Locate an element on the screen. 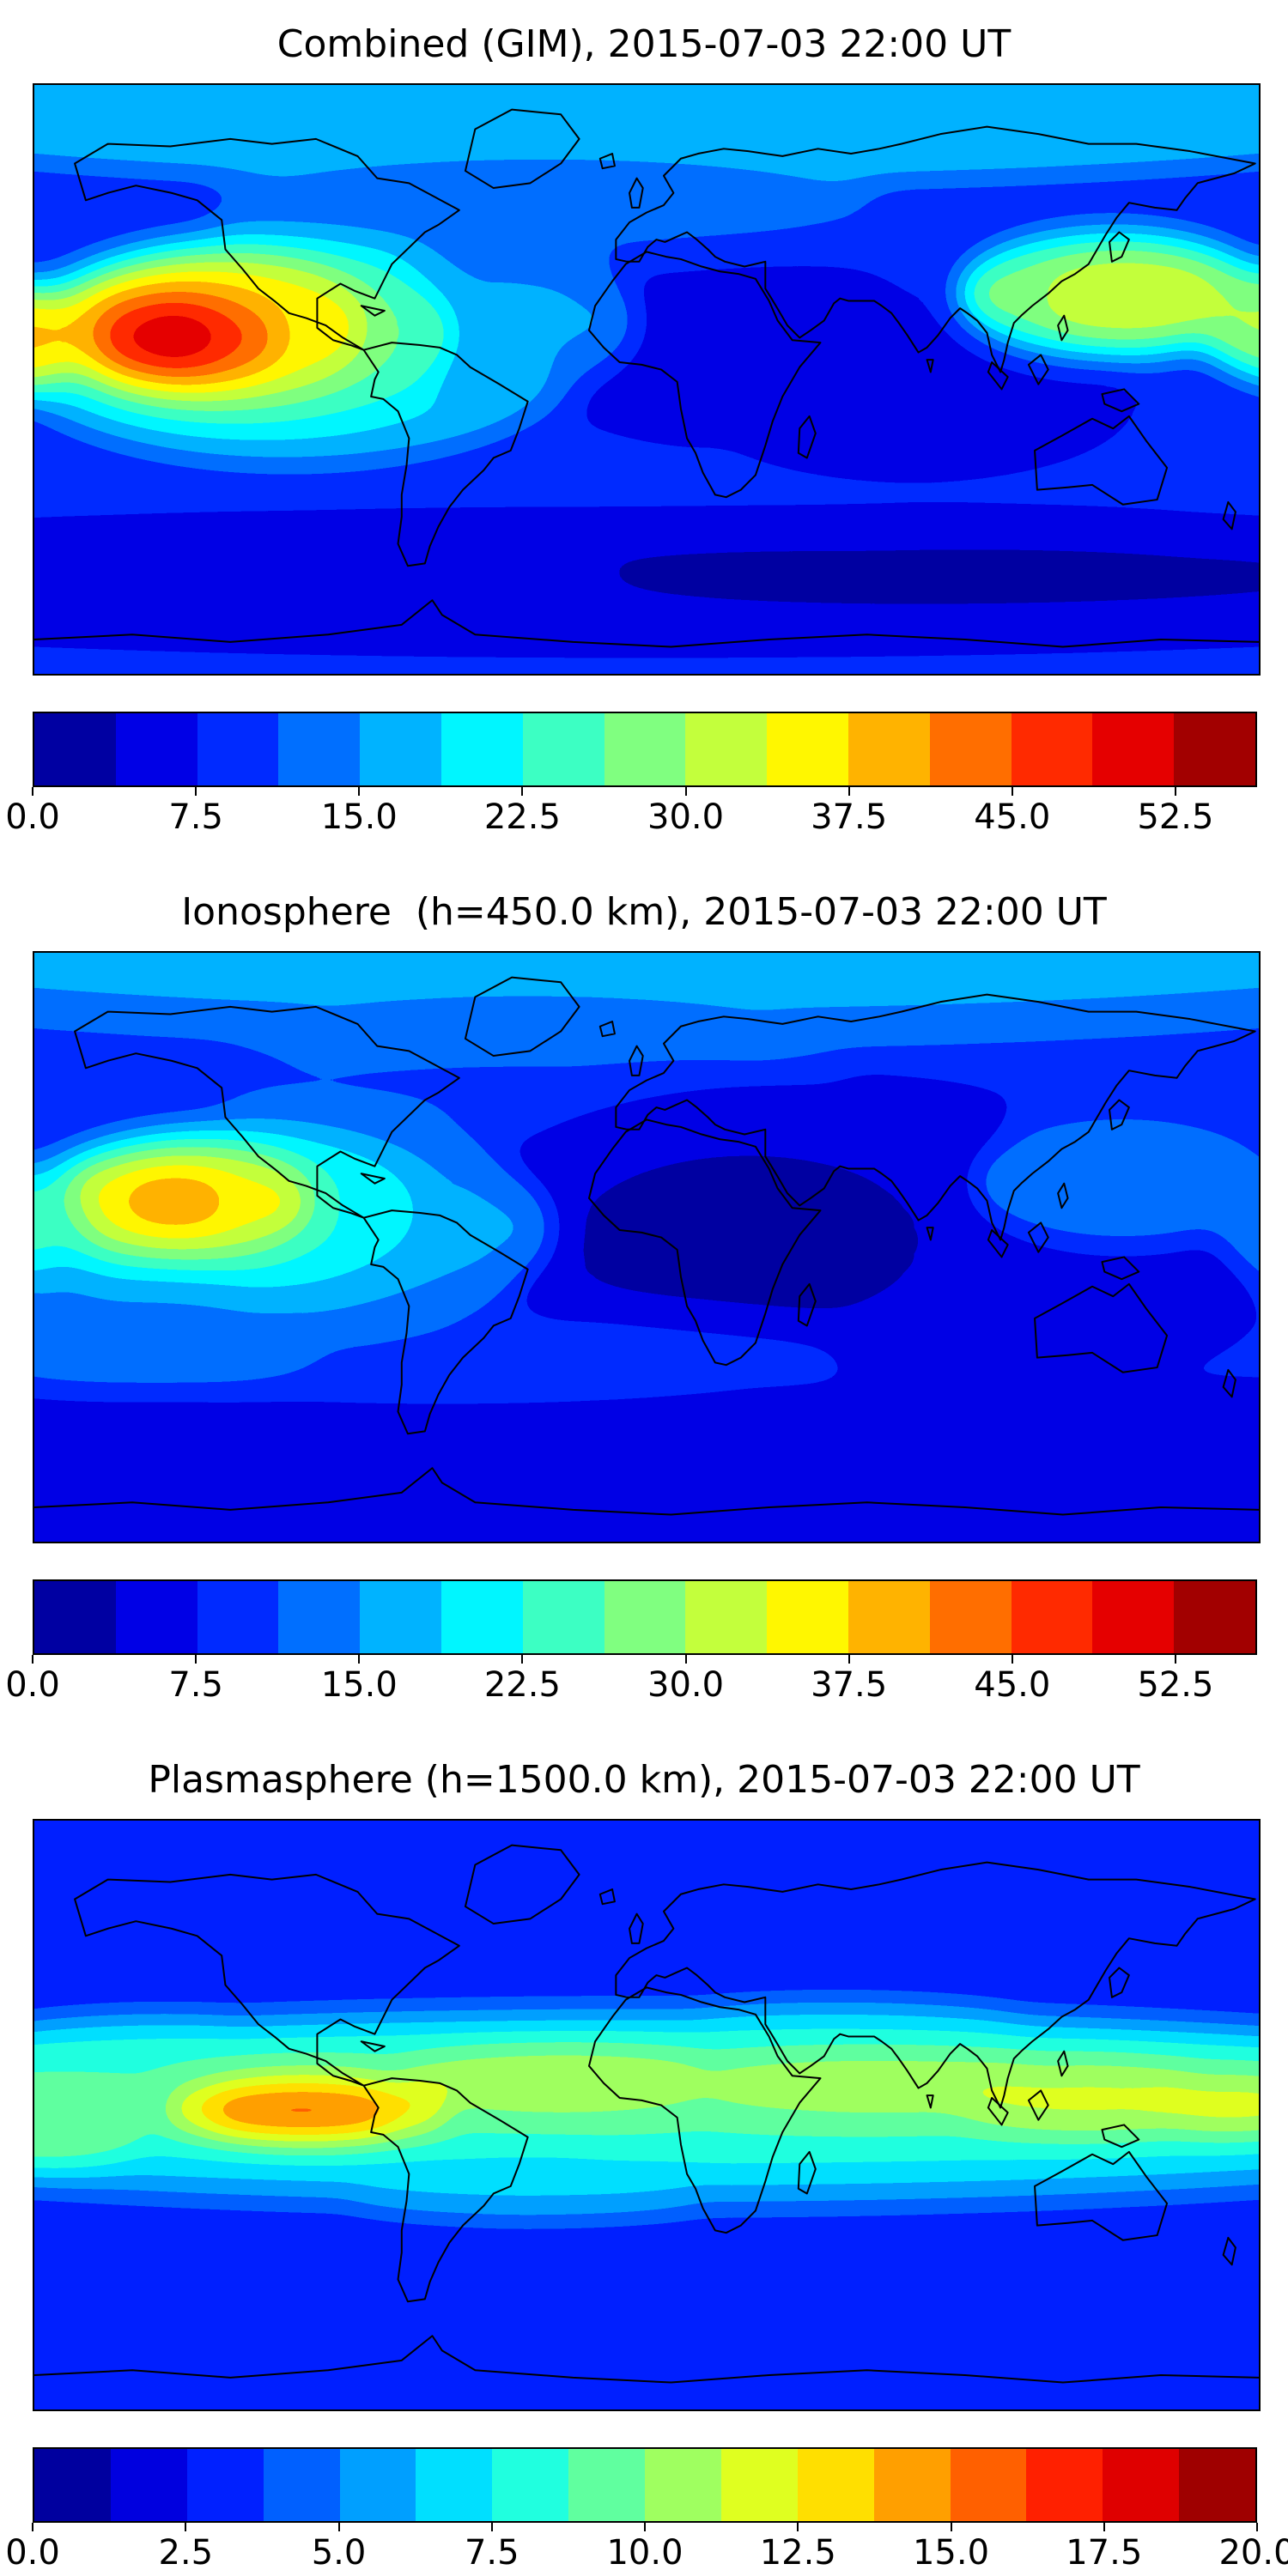  colorbar-tick-label: 45.0 is located at coordinates (1013, 1685).